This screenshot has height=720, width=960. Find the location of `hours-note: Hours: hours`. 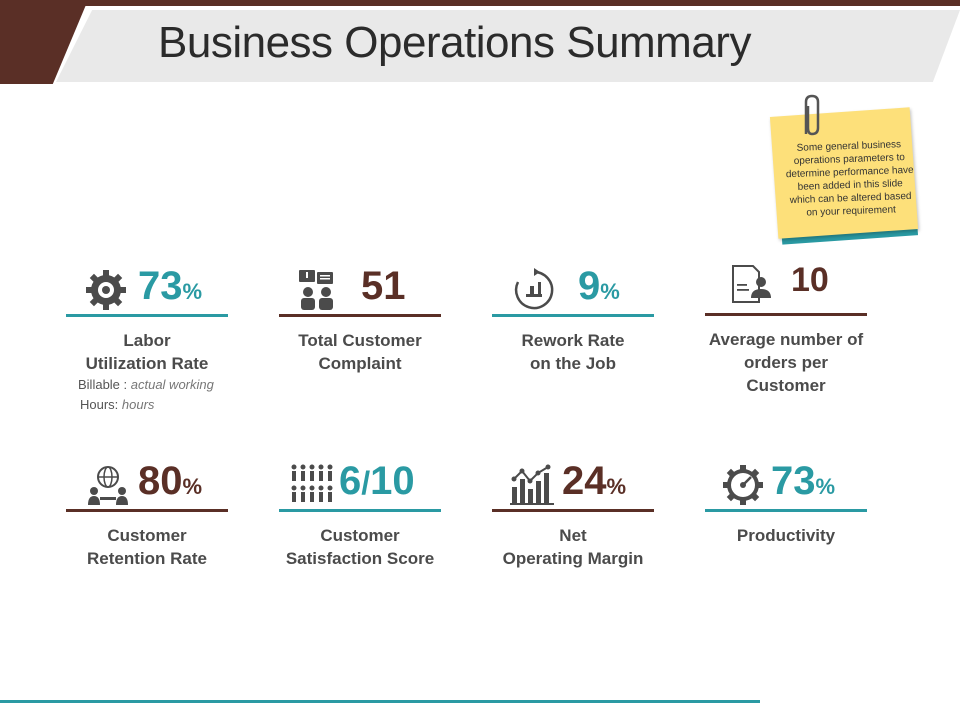

hours-note: Hours: hours is located at coordinates (117, 404).